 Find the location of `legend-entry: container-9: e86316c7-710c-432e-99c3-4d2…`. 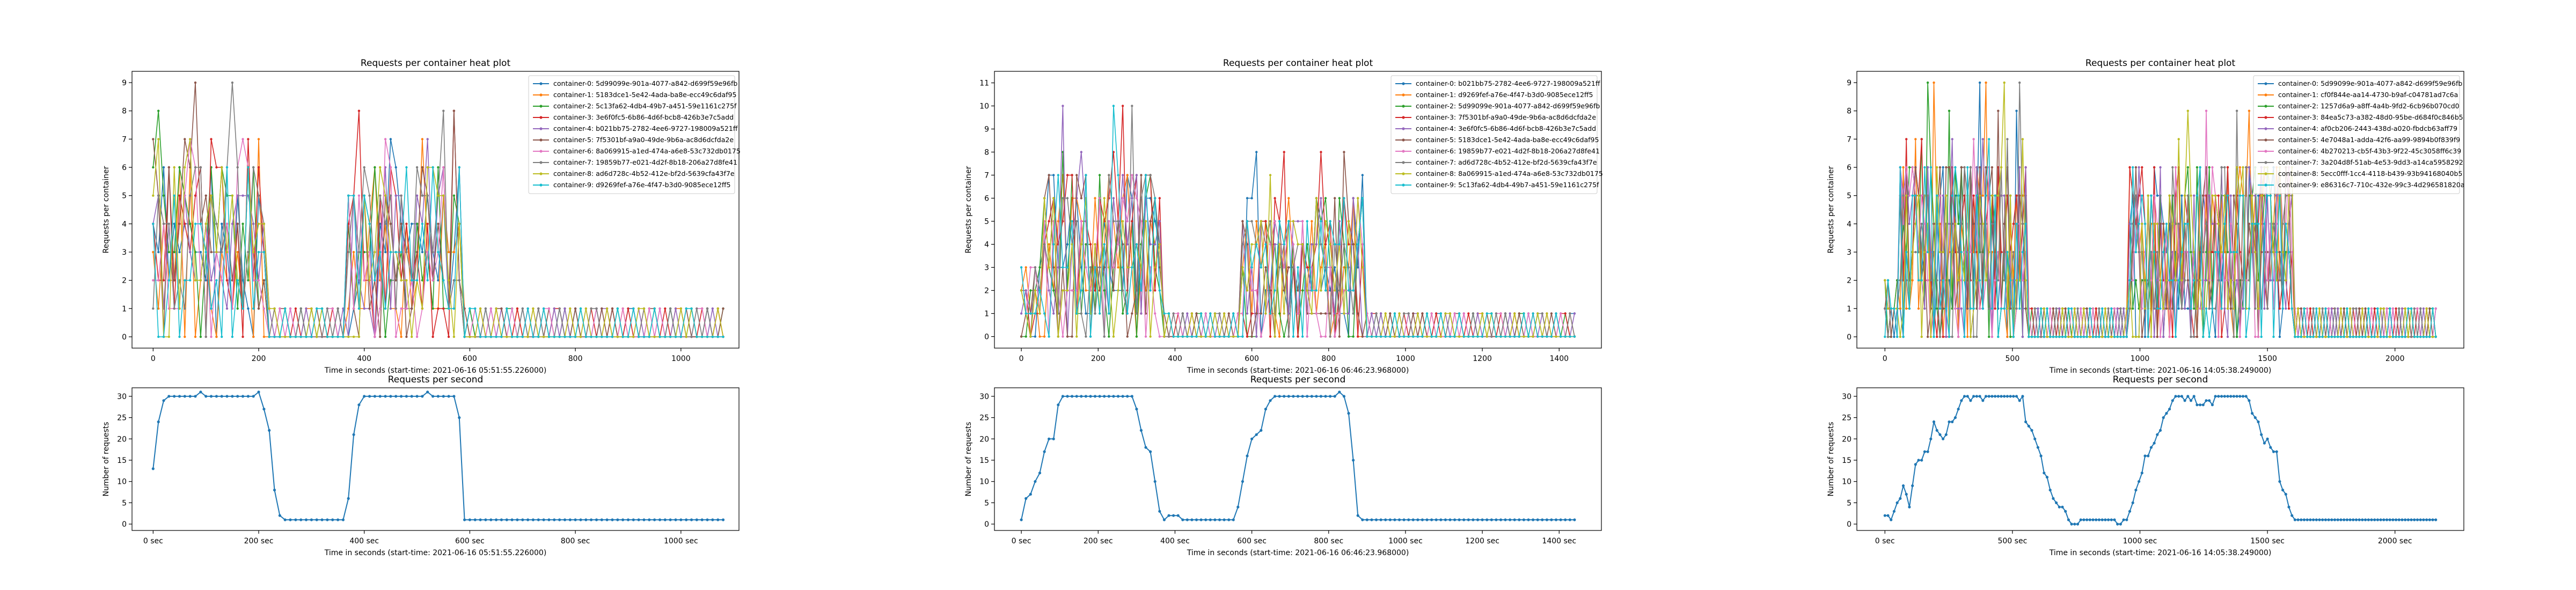

legend-entry: container-9: e86316c7-710c-432e-99c3-4d2… is located at coordinates (2371, 185).